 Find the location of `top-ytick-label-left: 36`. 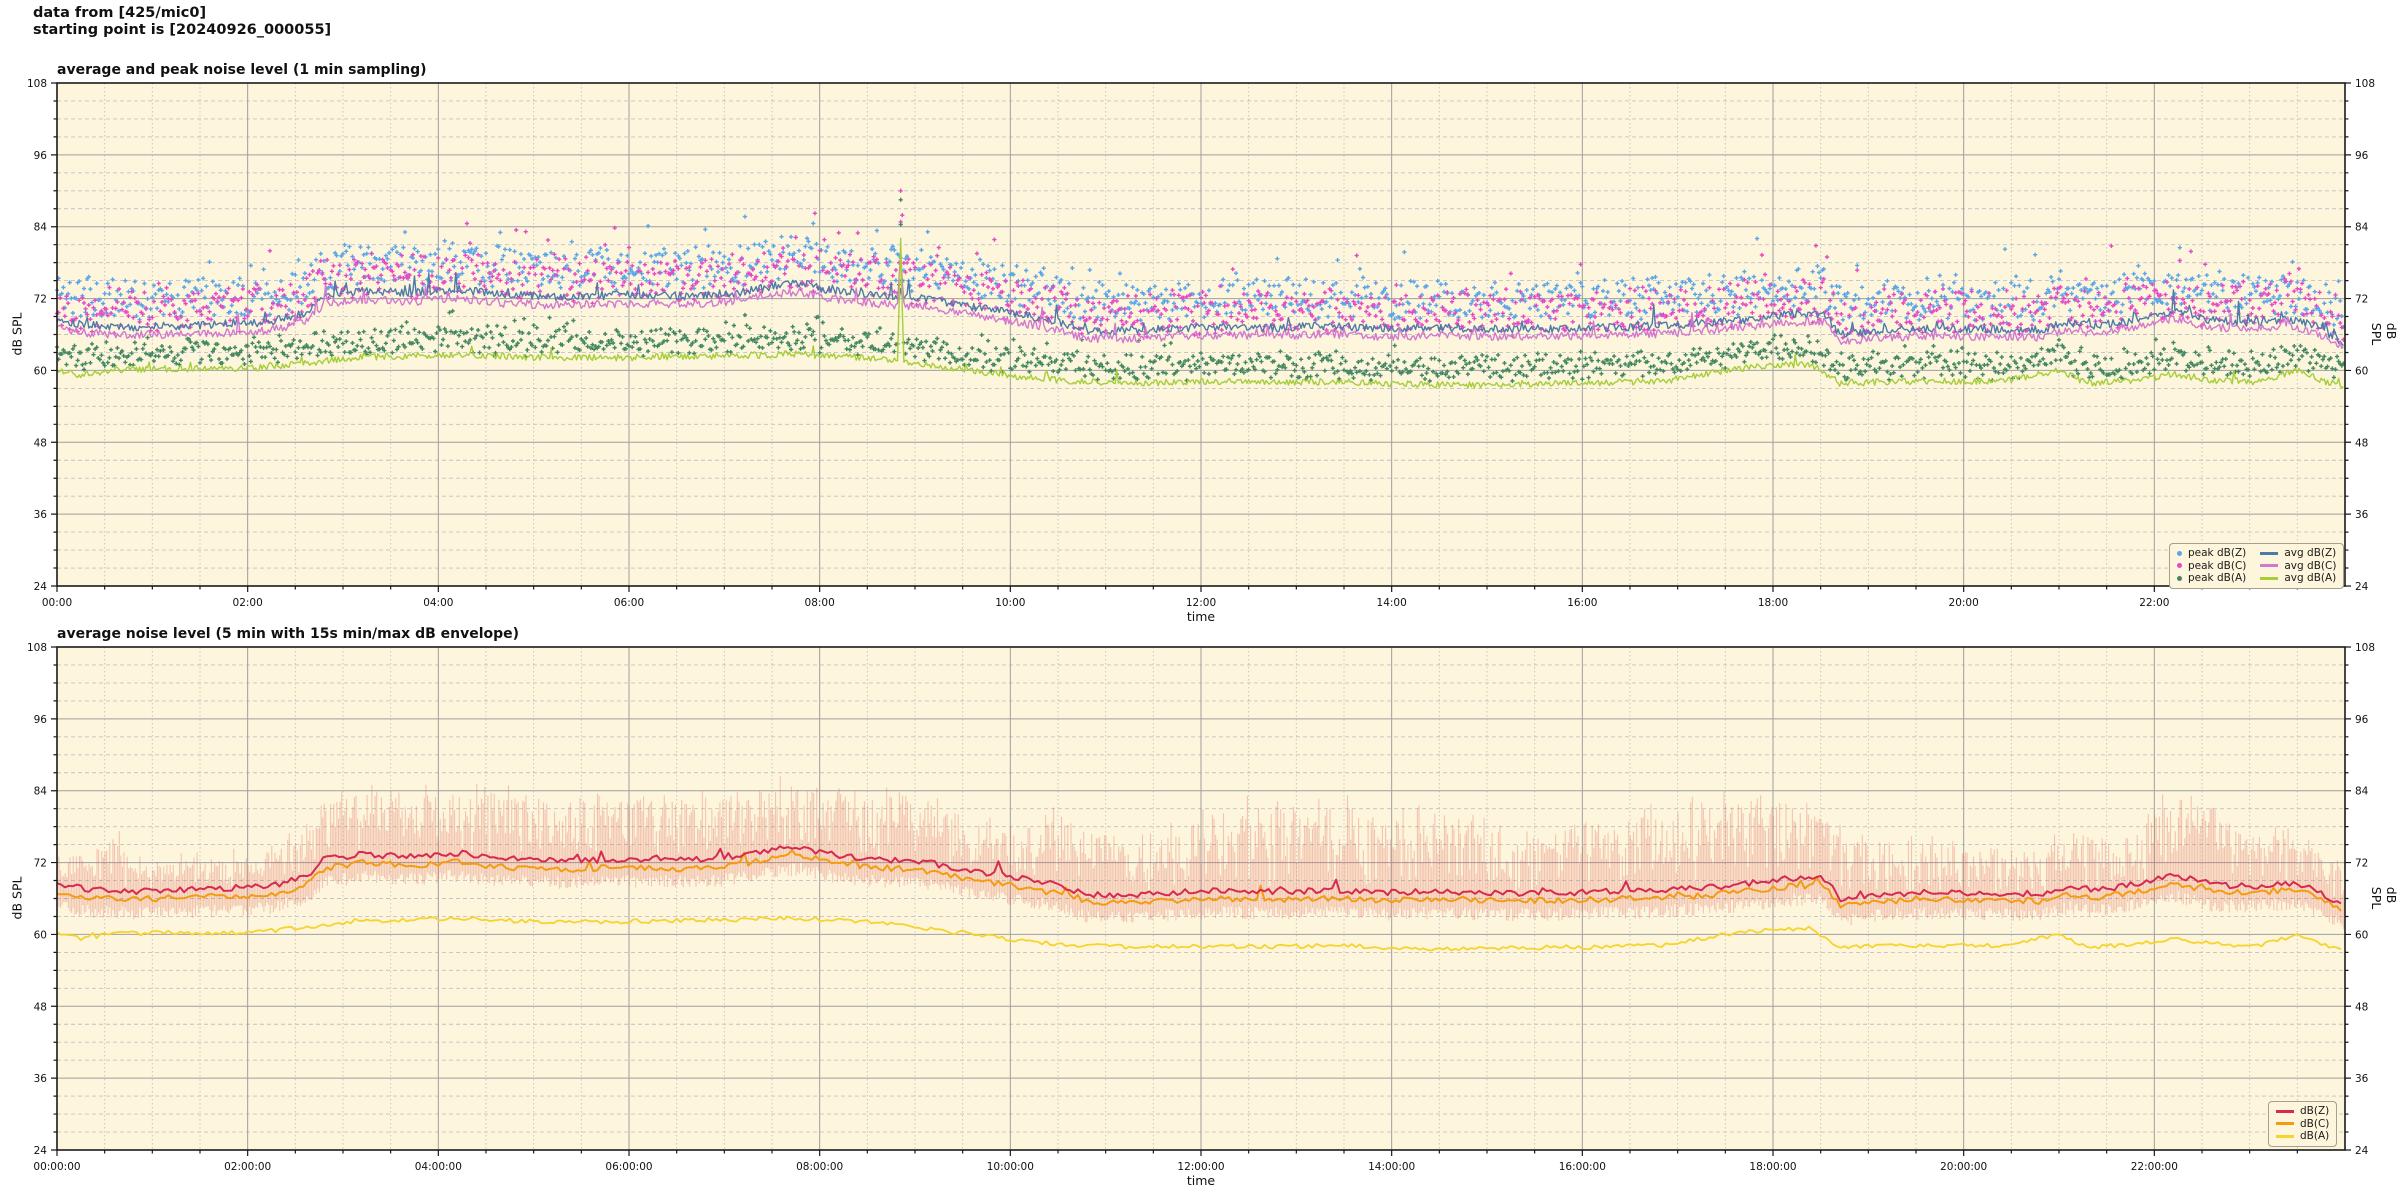

top-ytick-label-left: 36 is located at coordinates (41, 515).